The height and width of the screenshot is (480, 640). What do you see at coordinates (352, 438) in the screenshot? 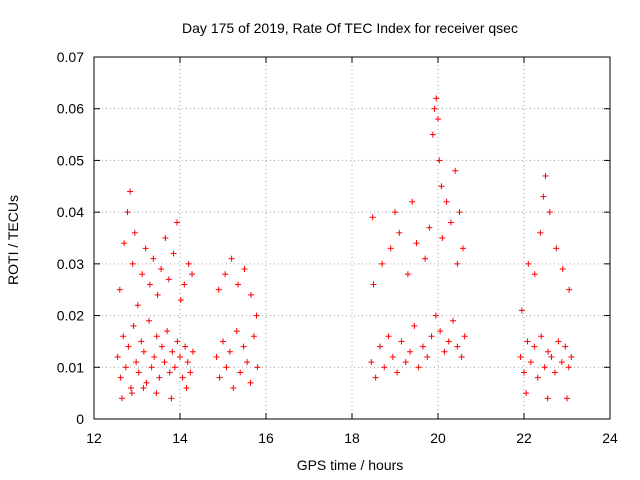
I see `x-tick-label: 18` at bounding box center [352, 438].